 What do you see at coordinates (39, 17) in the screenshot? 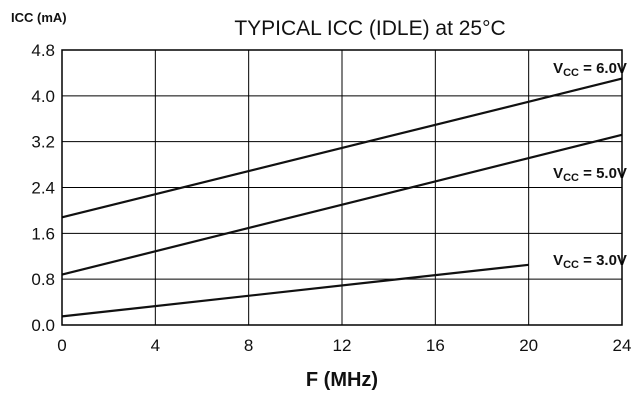
I see `y-axis-label: ICC (mA)` at bounding box center [39, 17].